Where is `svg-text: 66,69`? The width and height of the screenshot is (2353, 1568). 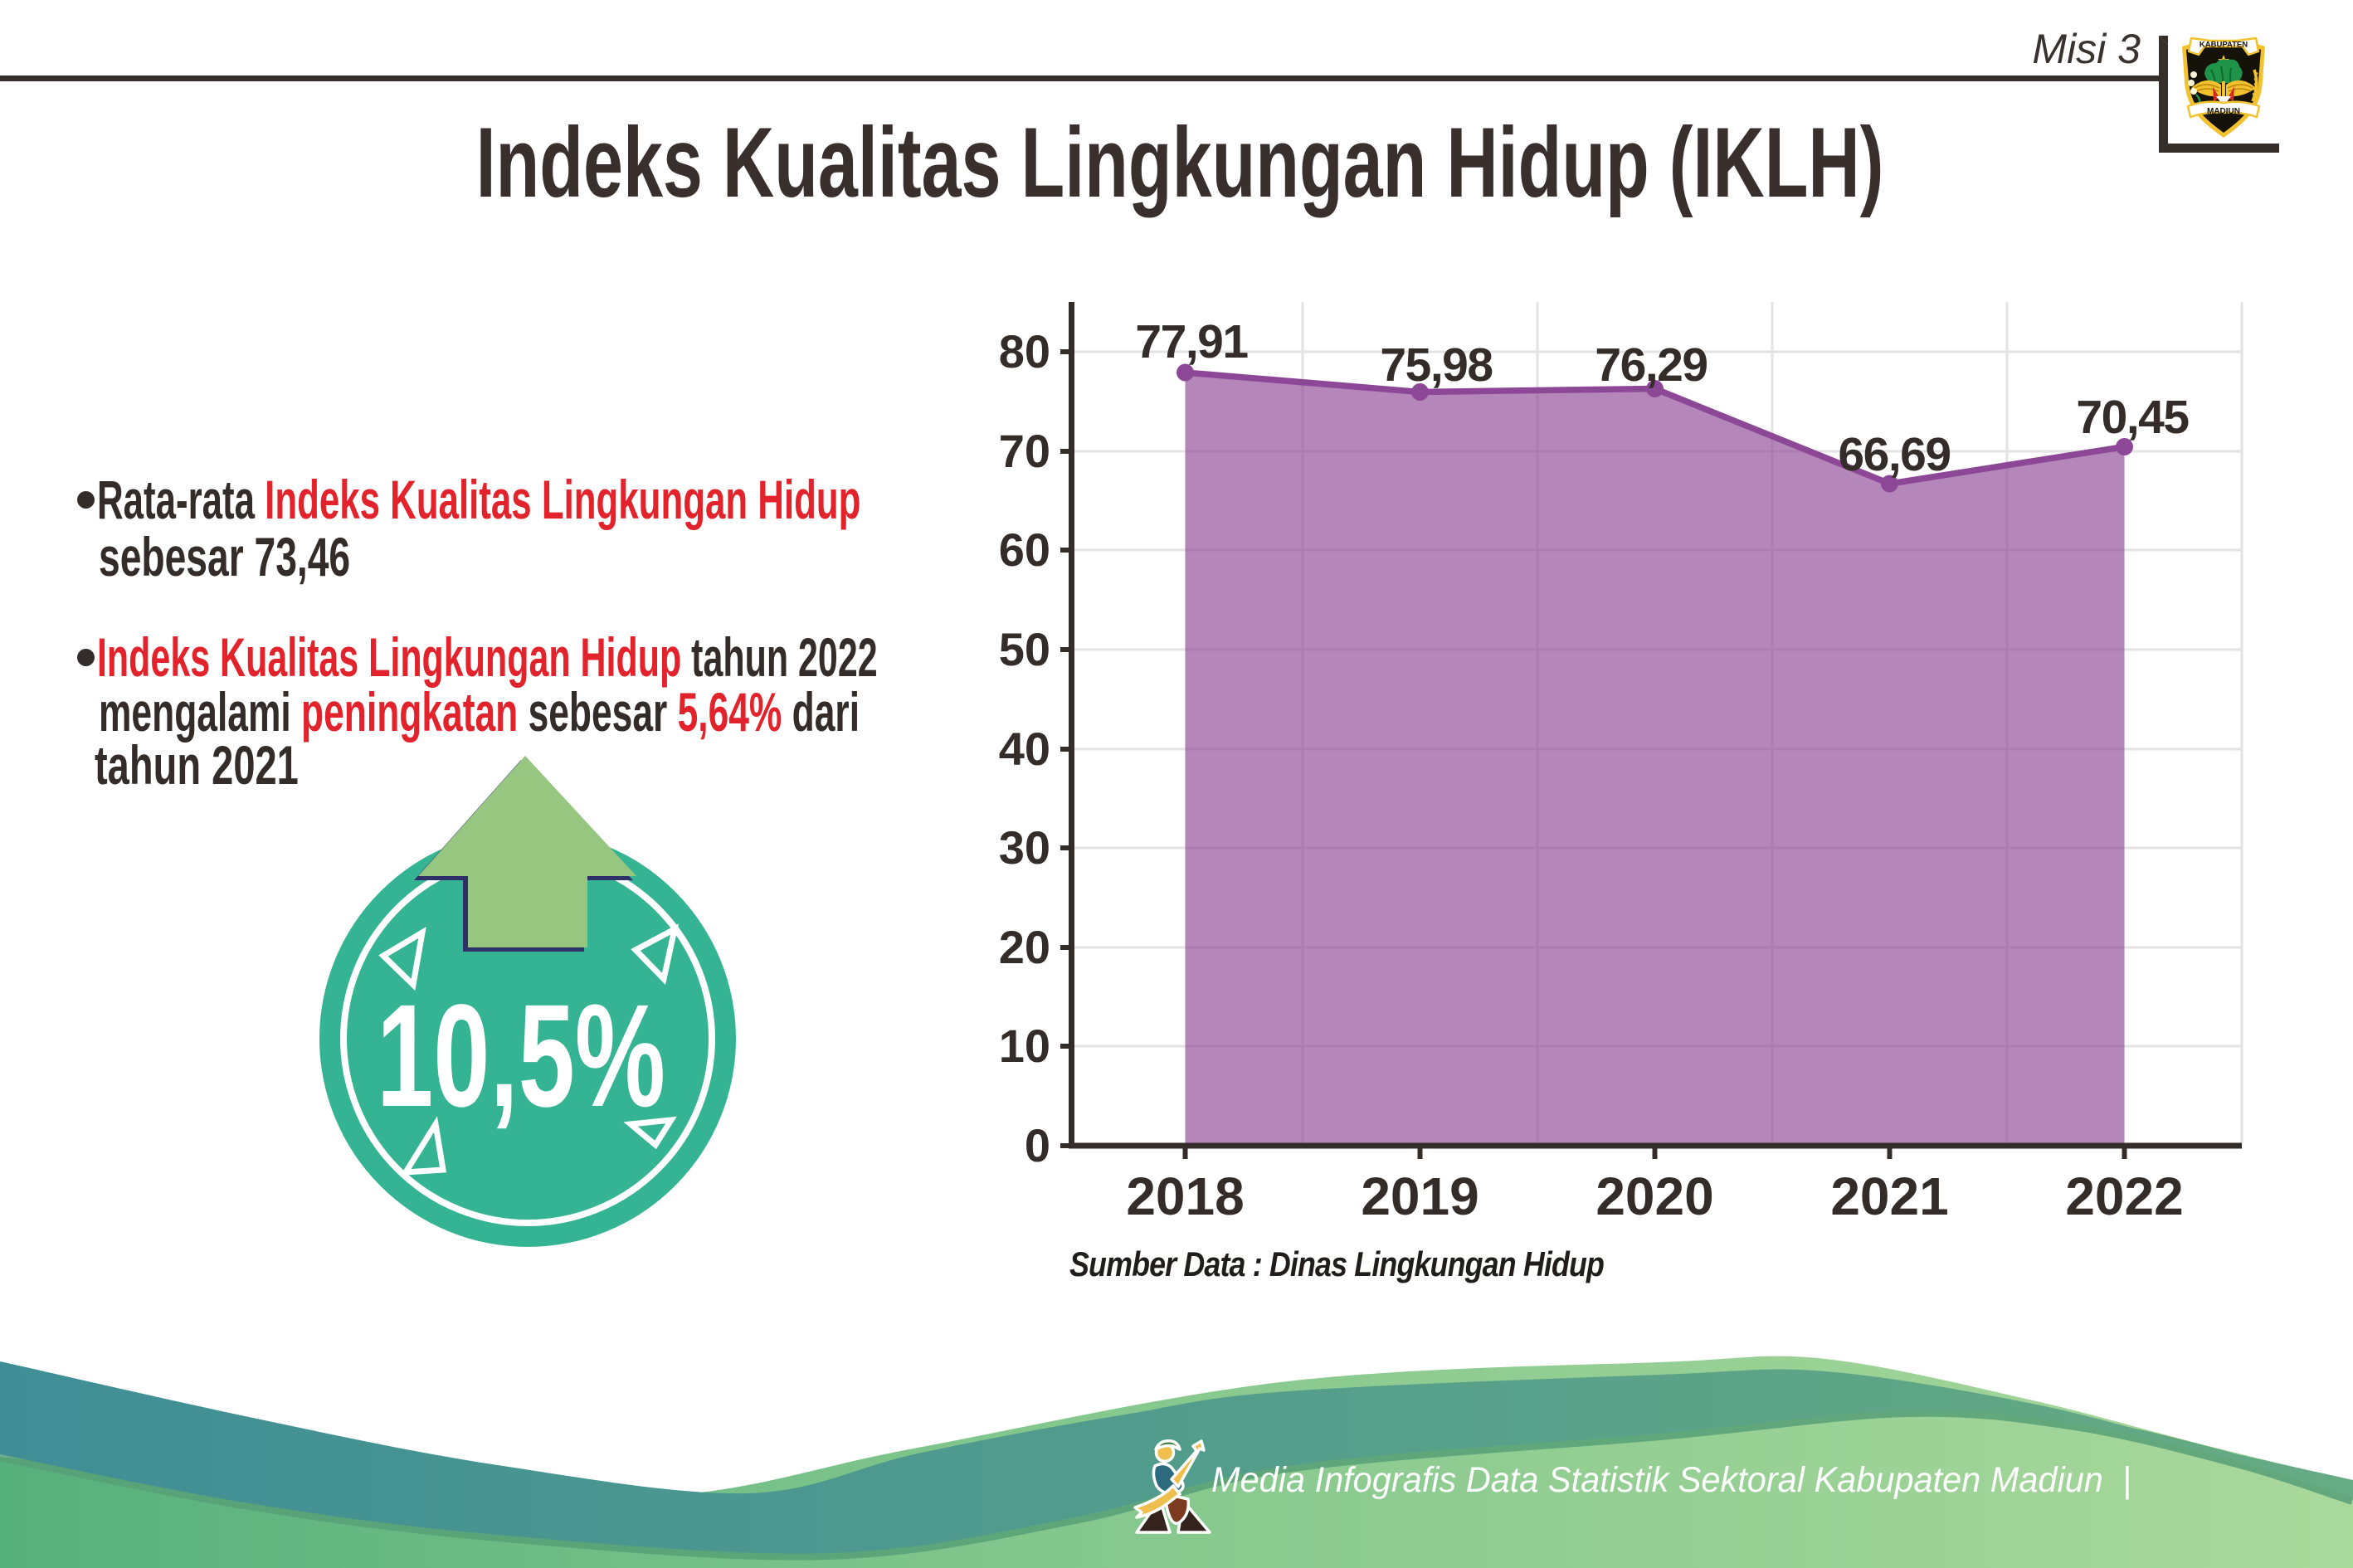
svg-text: 66,69 is located at coordinates (1894, 454).